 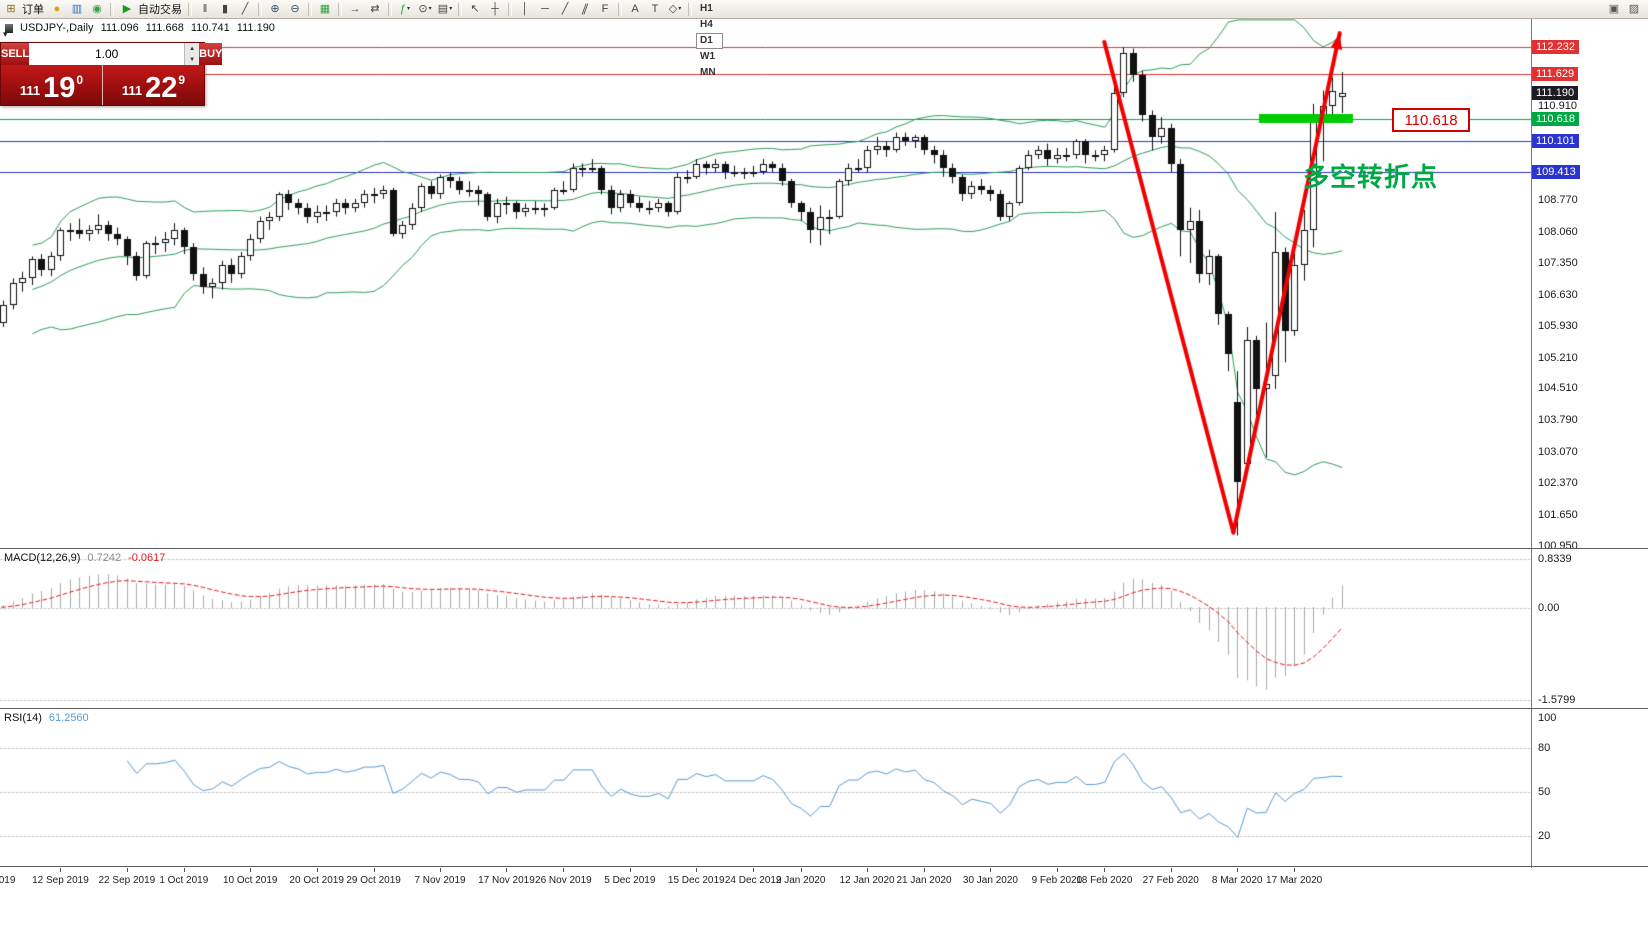 What do you see at coordinates (1558, 483) in the screenshot?
I see `scale-label: 102.370` at bounding box center [1558, 483].